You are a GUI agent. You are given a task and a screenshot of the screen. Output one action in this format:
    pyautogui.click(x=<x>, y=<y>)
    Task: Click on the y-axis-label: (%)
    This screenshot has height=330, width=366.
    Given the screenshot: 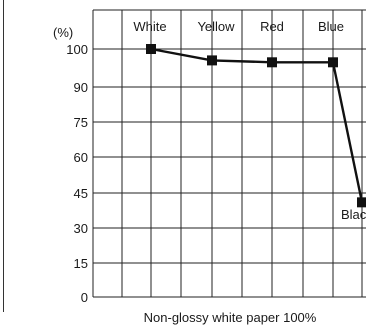 What is the action you would take?
    pyautogui.click(x=63, y=32)
    